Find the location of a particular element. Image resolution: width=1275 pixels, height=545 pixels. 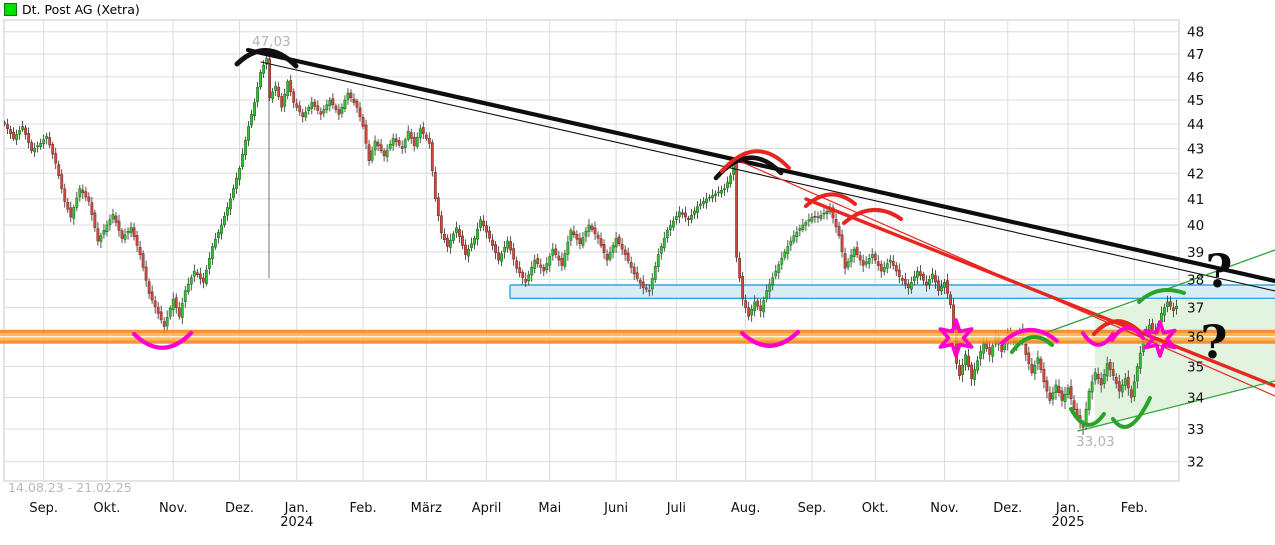

y-tick-label: 48 is located at coordinates (1195, 33).